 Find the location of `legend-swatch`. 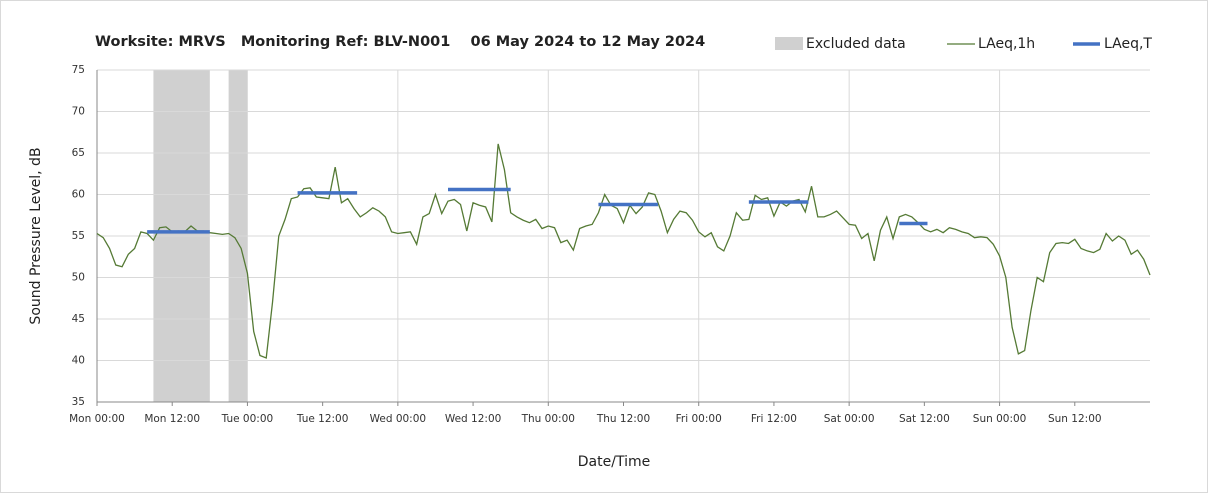

legend-swatch is located at coordinates (789, 43).